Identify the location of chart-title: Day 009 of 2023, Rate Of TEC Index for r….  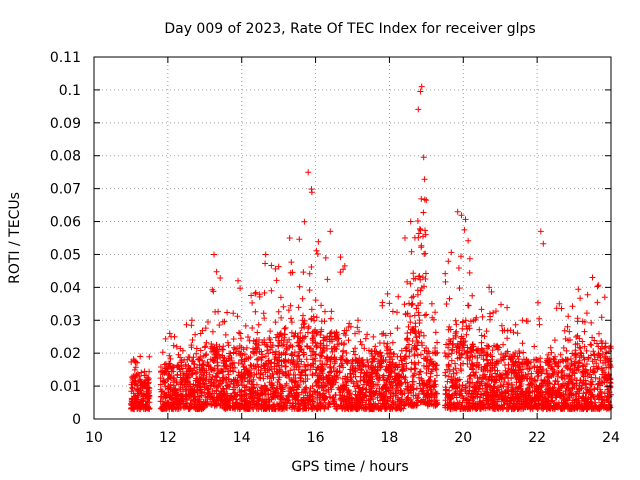
(349, 29).